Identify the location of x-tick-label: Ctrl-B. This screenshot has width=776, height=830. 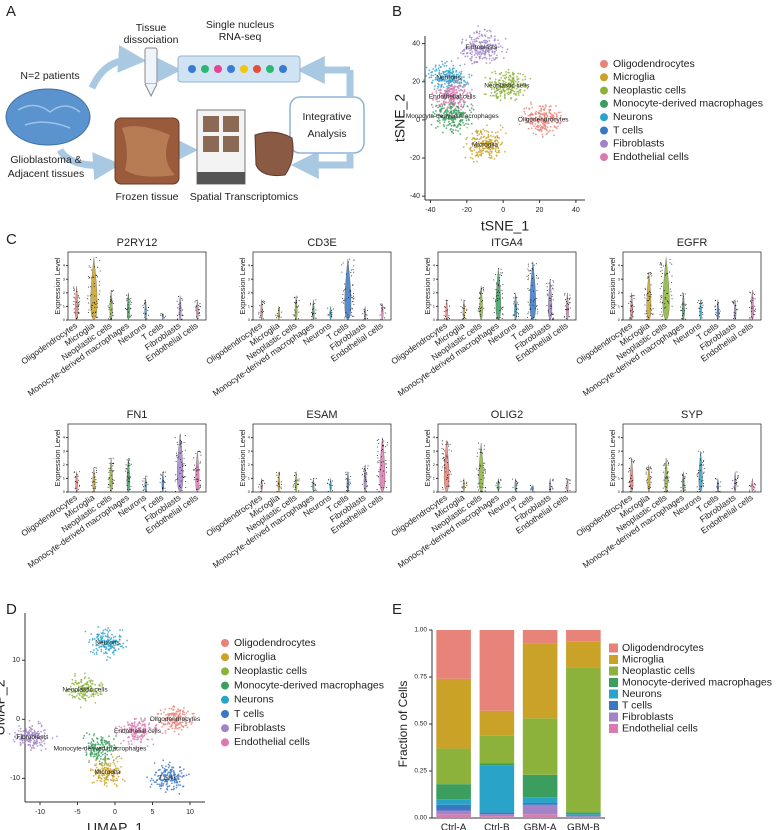
(497, 826).